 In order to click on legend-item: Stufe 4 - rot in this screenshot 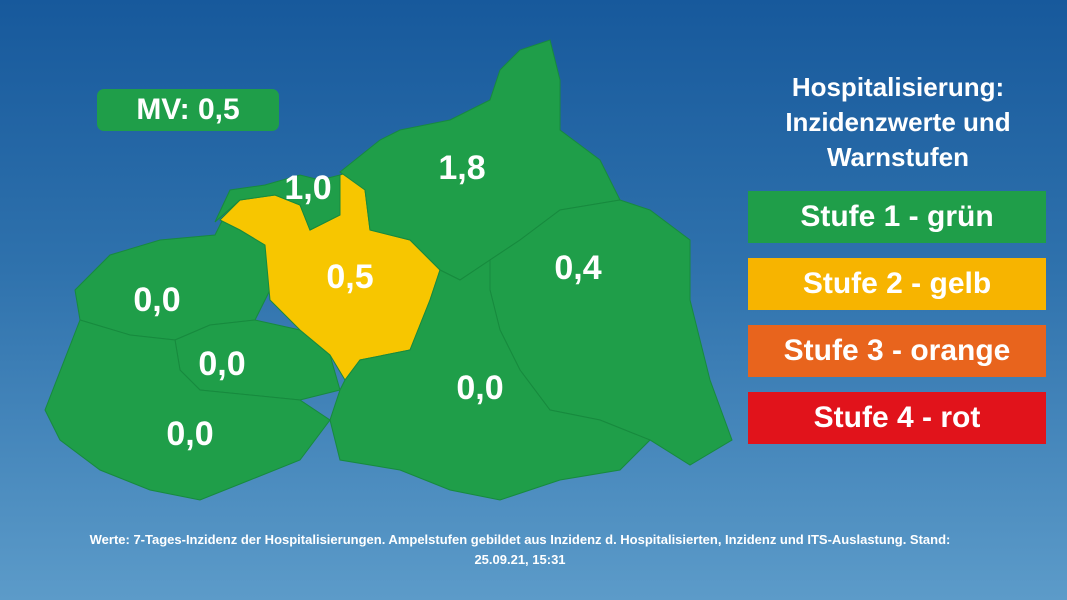, I will do `click(897, 418)`.